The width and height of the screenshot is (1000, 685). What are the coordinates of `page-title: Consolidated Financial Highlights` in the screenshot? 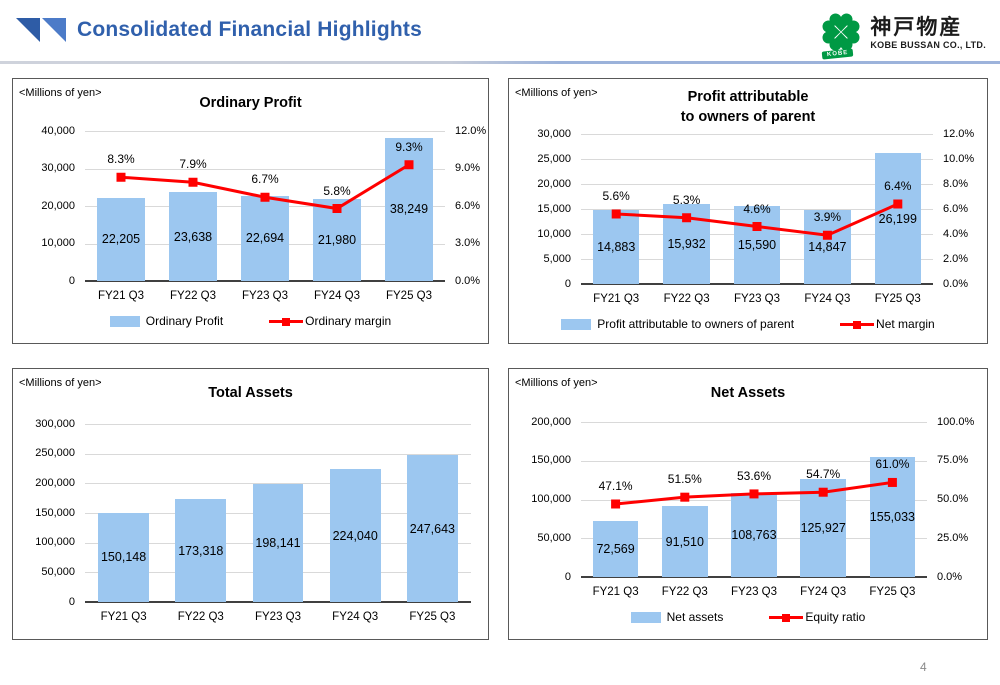 It's located at (249, 29).